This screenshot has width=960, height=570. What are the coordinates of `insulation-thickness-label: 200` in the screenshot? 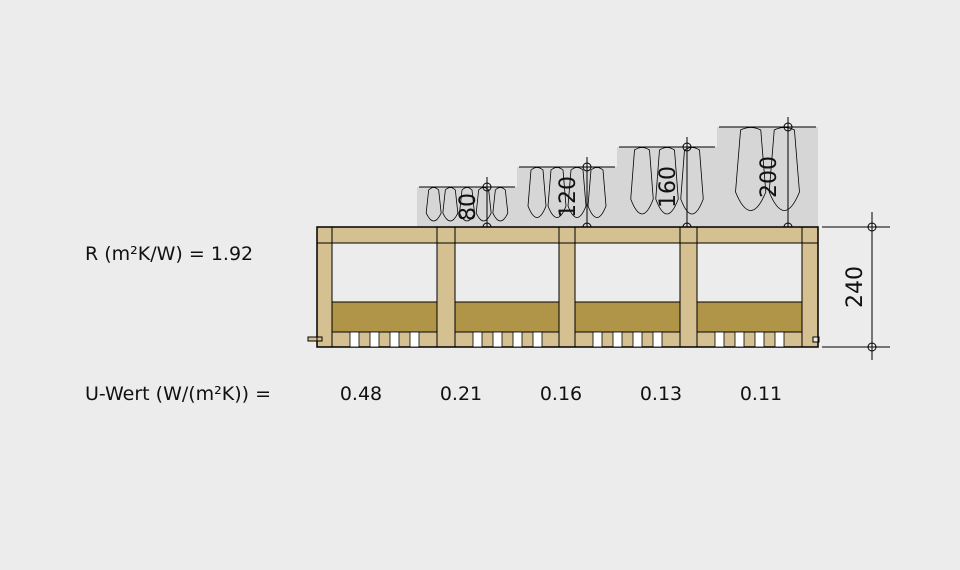 It's located at (769, 177).